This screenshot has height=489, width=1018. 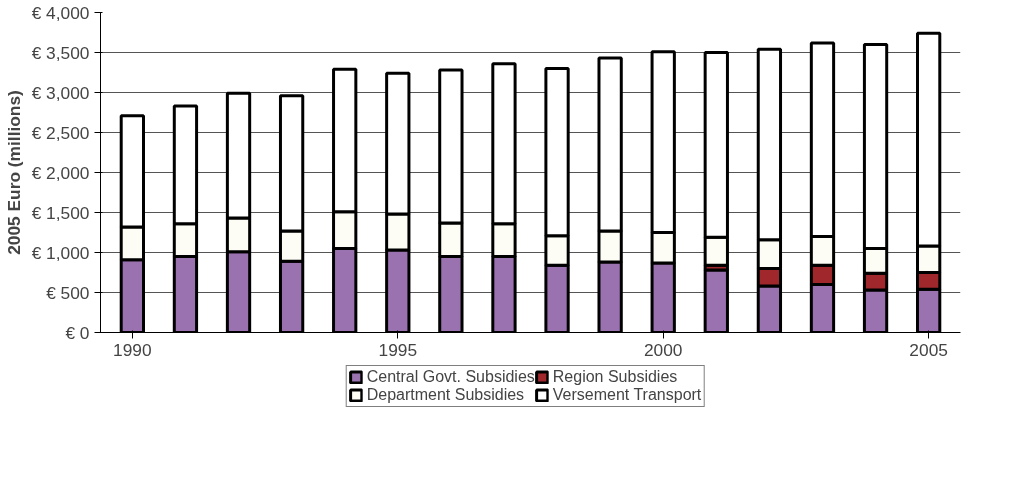 What do you see at coordinates (398, 349) in the screenshot?
I see `x-tick-label: 1995` at bounding box center [398, 349].